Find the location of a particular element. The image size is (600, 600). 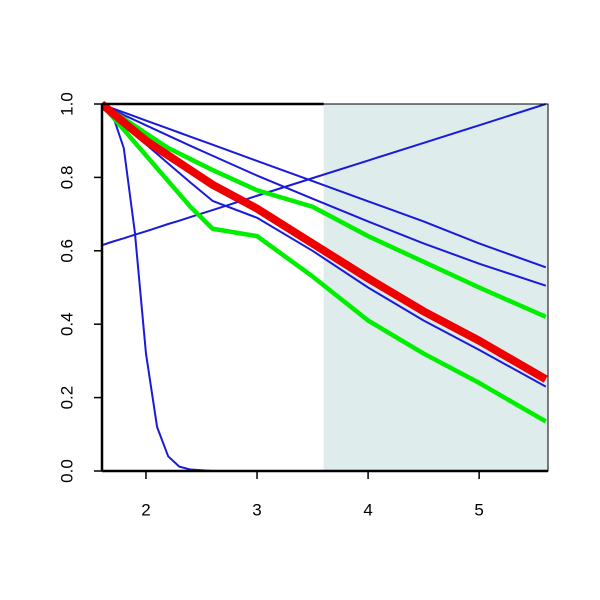

y-tick-label: 0.0 is located at coordinates (66, 471).